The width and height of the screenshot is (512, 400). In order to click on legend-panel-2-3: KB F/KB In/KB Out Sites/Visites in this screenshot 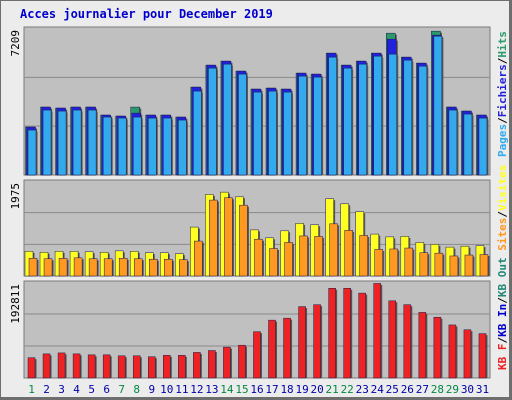, I will do `click(502, 267)`.